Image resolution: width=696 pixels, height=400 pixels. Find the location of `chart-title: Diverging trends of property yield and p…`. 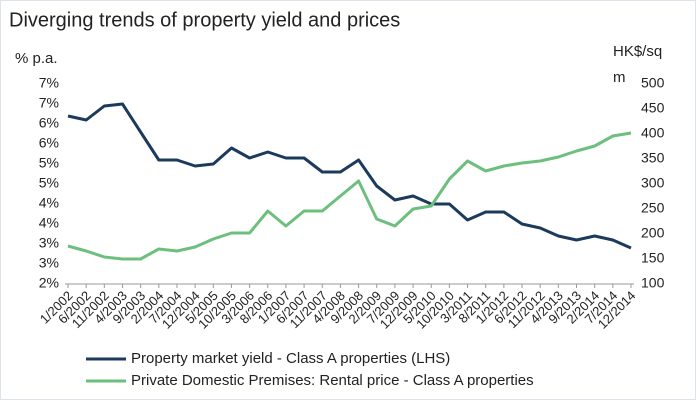

chart-title: Diverging trends of property yield and p… is located at coordinates (204, 20).